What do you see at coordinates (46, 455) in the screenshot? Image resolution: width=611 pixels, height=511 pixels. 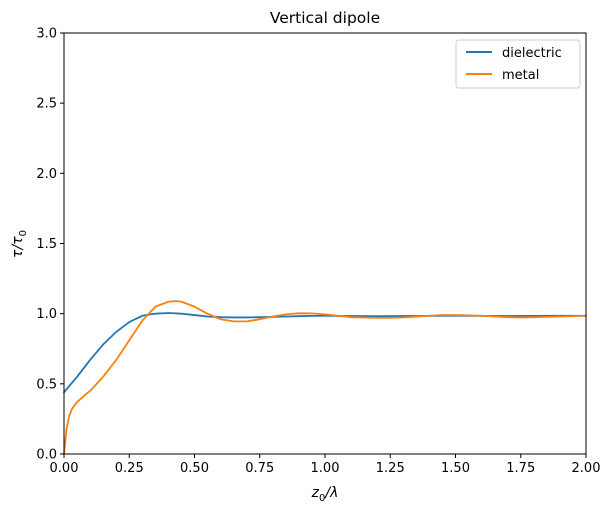 I see `y-tick-label: 0.0` at bounding box center [46, 455].